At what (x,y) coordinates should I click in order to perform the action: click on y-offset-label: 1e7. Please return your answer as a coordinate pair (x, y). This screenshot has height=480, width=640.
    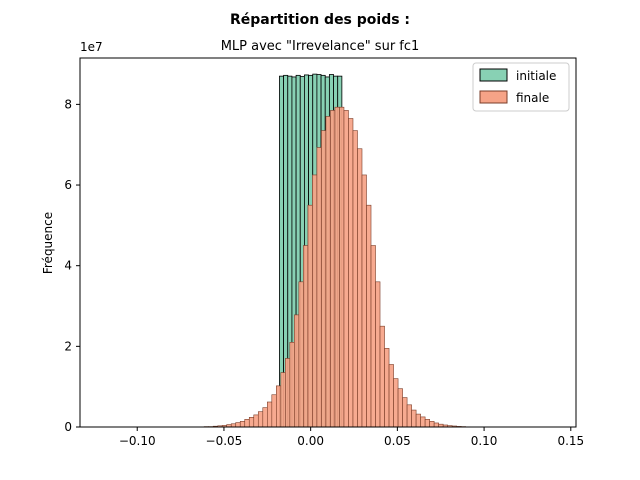
    Looking at the image, I should click on (91, 47).